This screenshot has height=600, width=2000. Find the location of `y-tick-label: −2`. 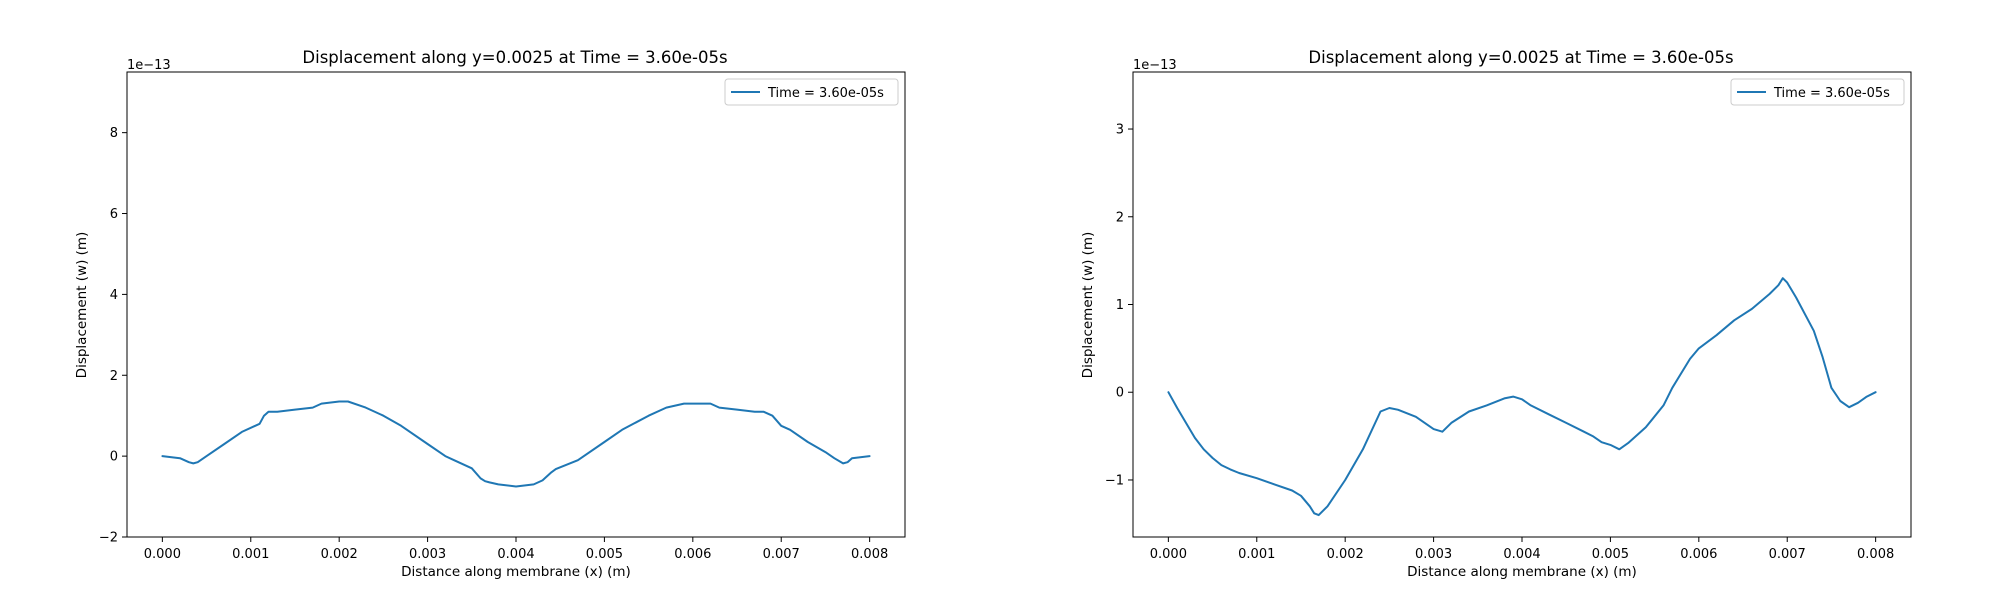

y-tick-label: −2 is located at coordinates (108, 538).